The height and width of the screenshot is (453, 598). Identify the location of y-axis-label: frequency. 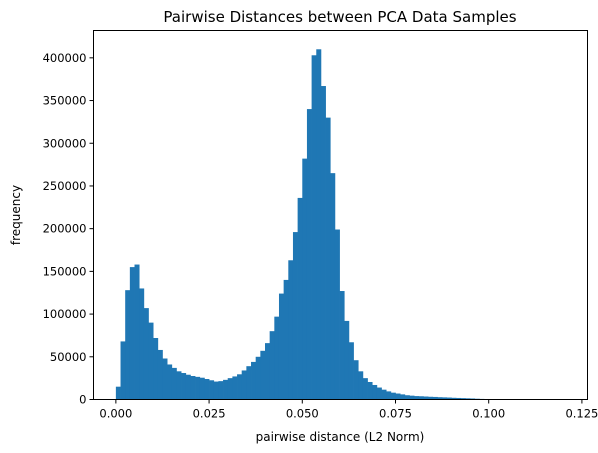
(16, 215).